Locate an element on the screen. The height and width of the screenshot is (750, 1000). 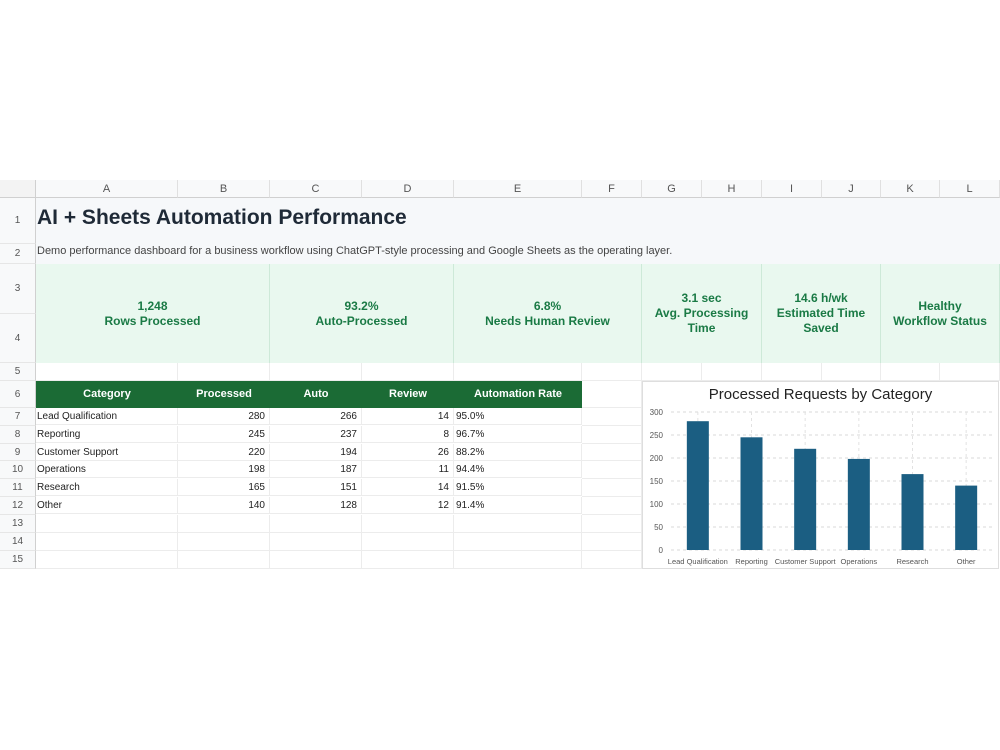
table-cell-category: Other is located at coordinates (107, 505).